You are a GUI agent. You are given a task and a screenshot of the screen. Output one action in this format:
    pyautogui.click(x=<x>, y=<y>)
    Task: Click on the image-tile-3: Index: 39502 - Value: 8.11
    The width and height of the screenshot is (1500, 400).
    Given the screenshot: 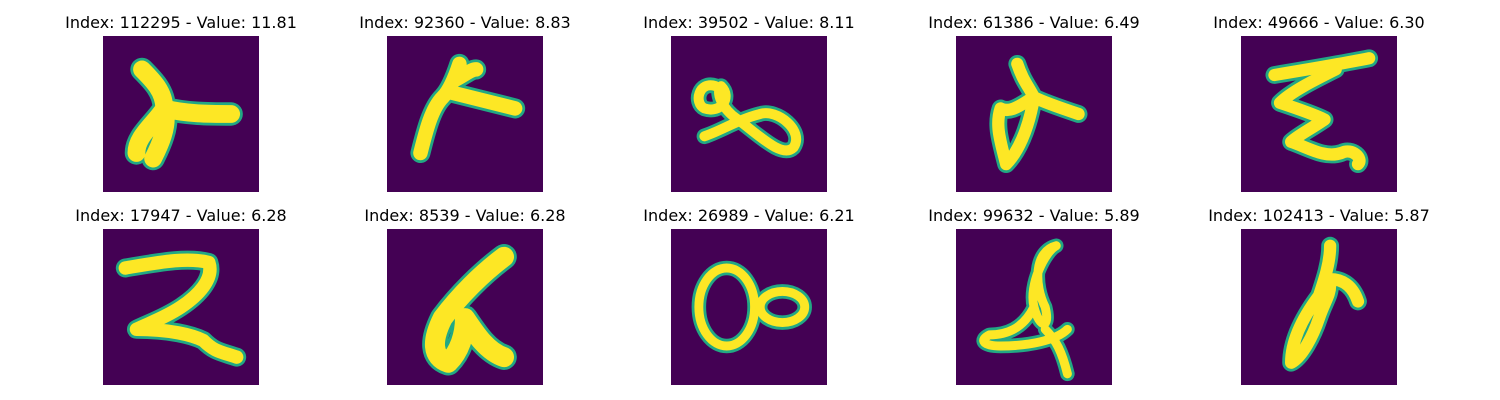 What is the action you would take?
    pyautogui.click(x=749, y=105)
    